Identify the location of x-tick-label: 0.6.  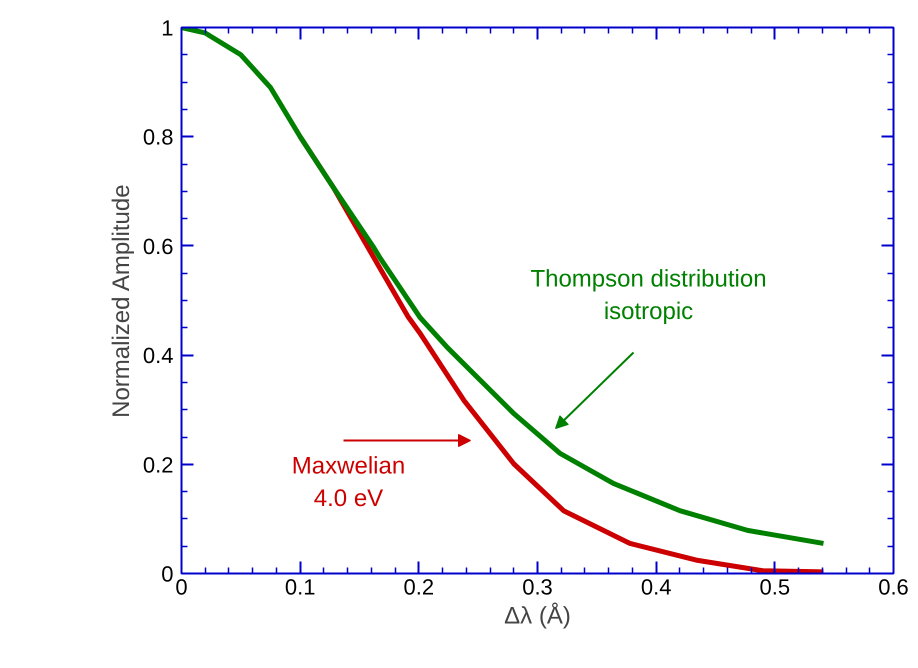
(893, 587).